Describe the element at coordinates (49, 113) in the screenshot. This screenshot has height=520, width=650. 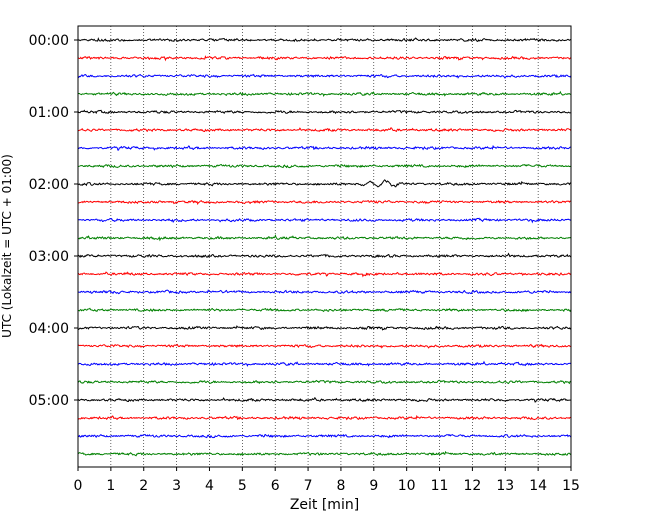
I see `y-tick-label: 01:00` at that location.